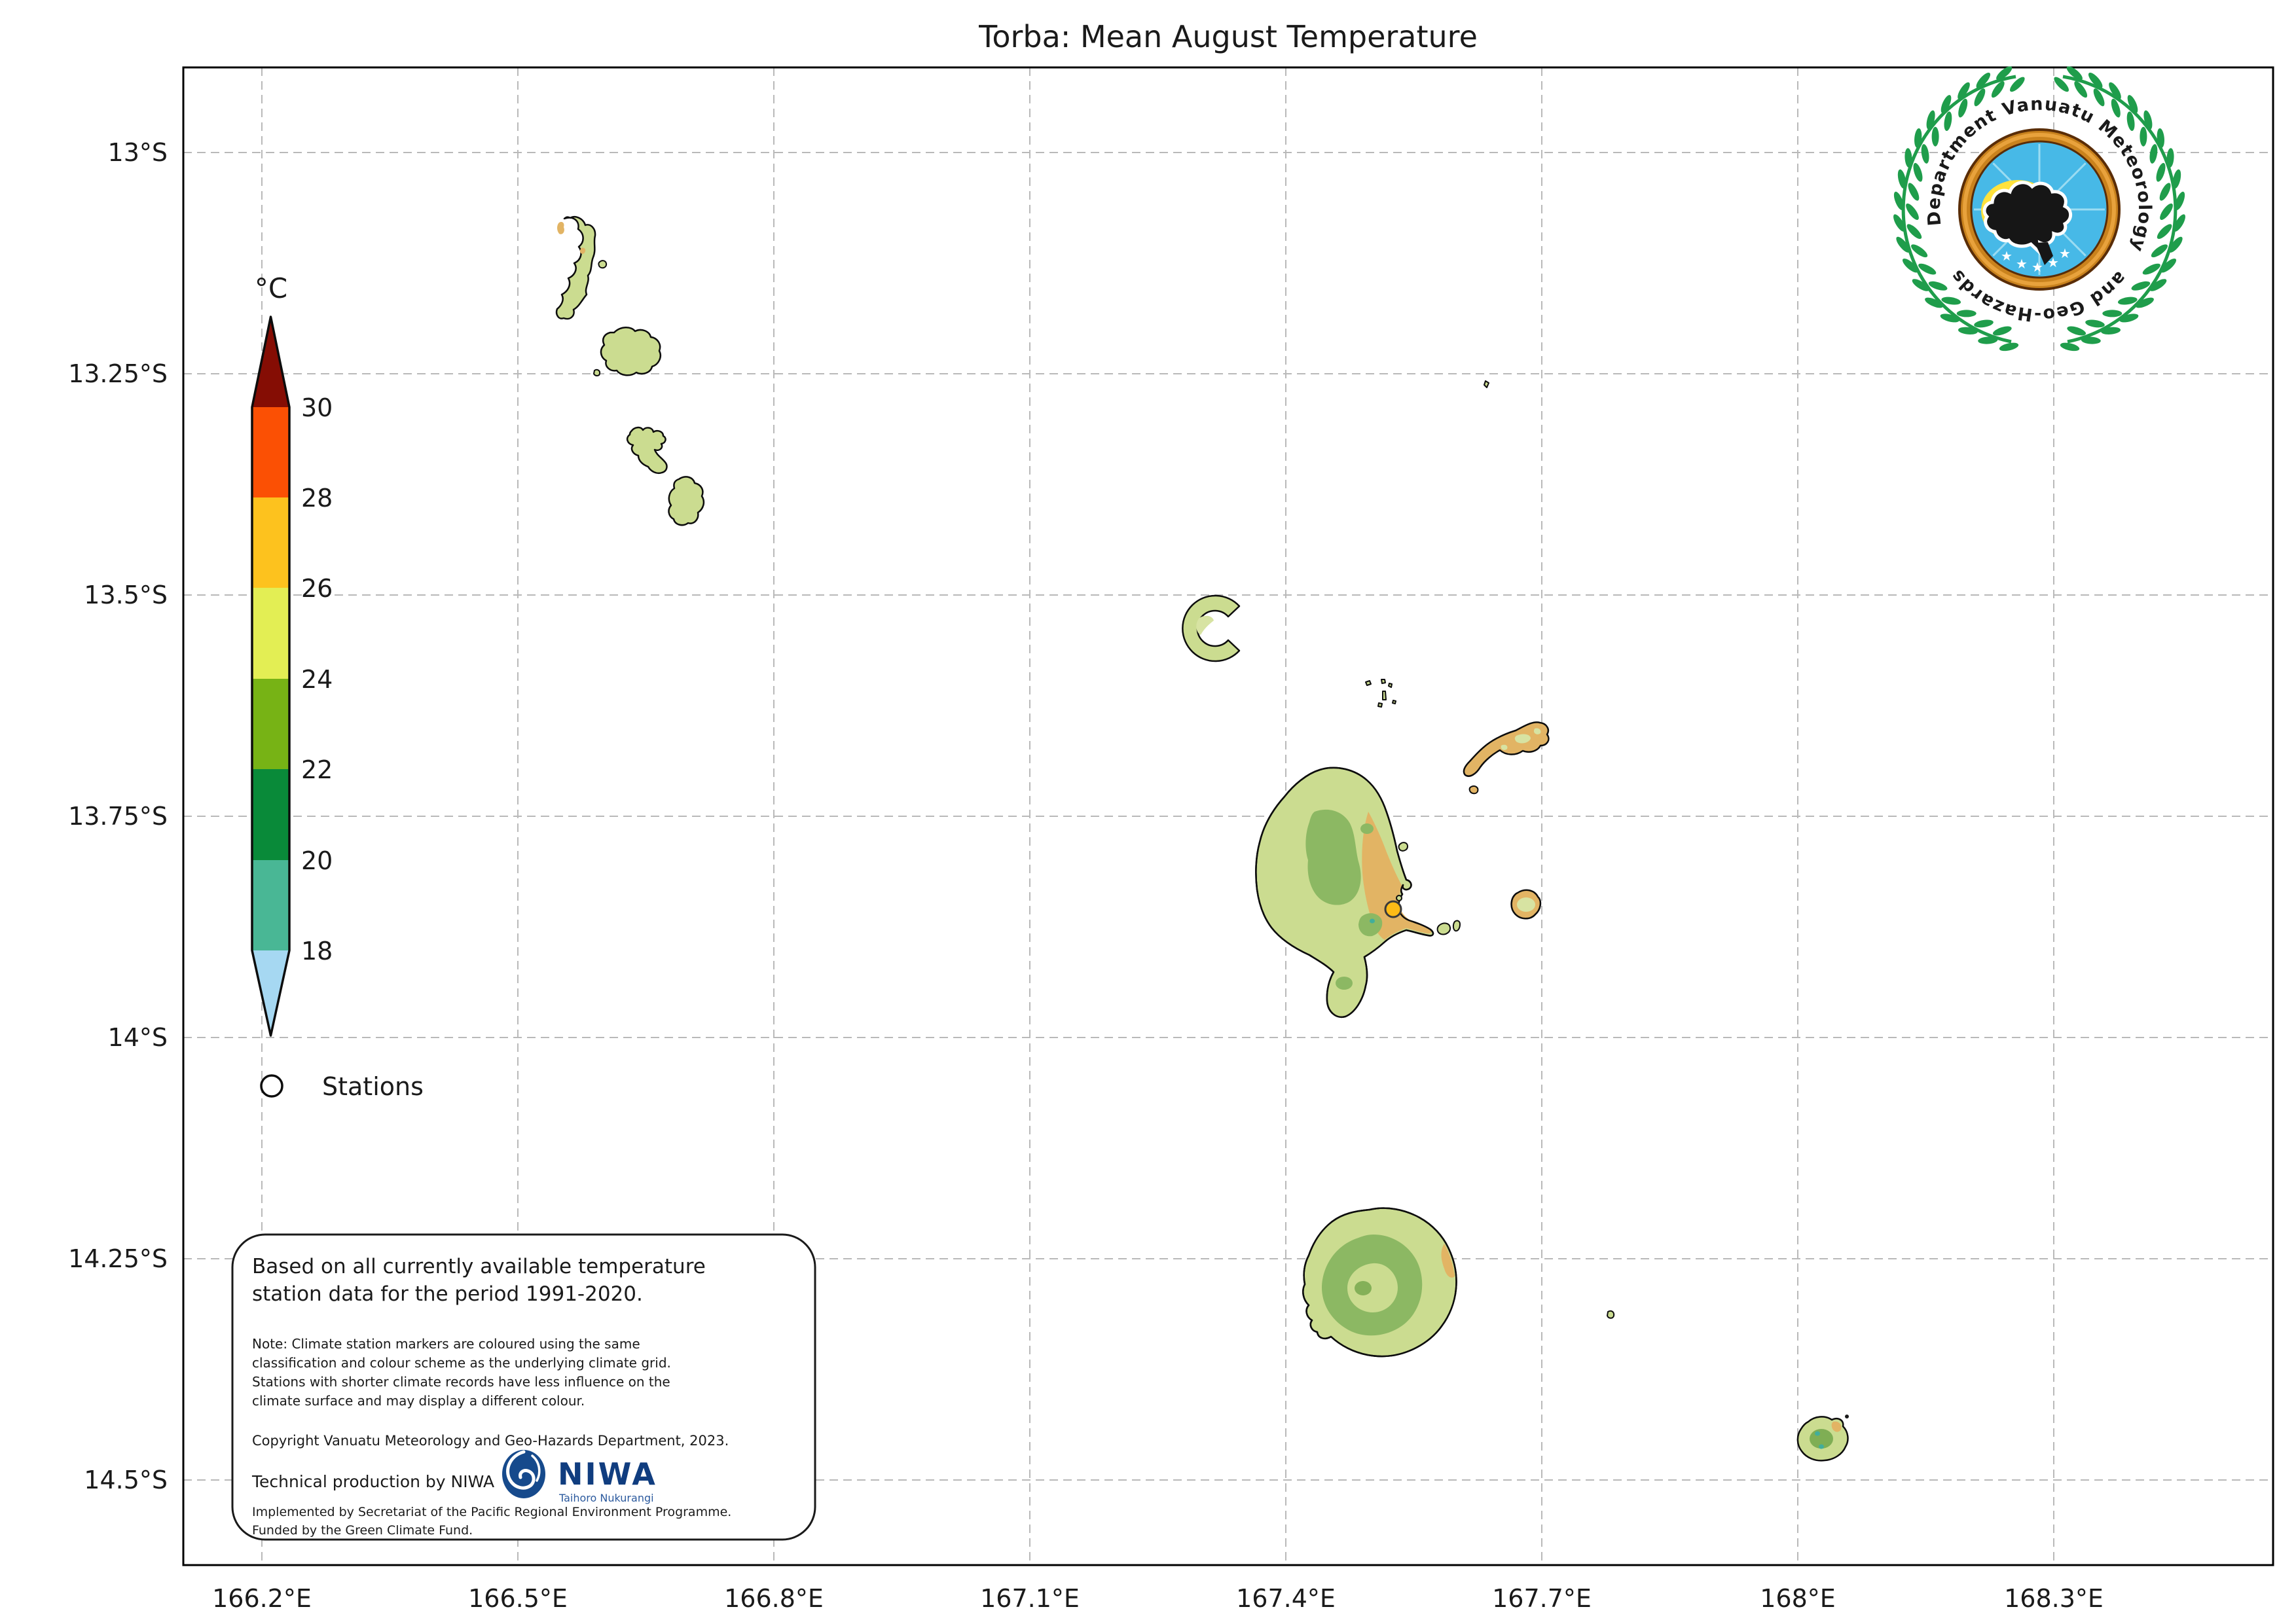 The width and height of the screenshot is (2296, 1624). Describe the element at coordinates (1205, 625) in the screenshot. I see `island-ureparapara-green-patch` at that location.